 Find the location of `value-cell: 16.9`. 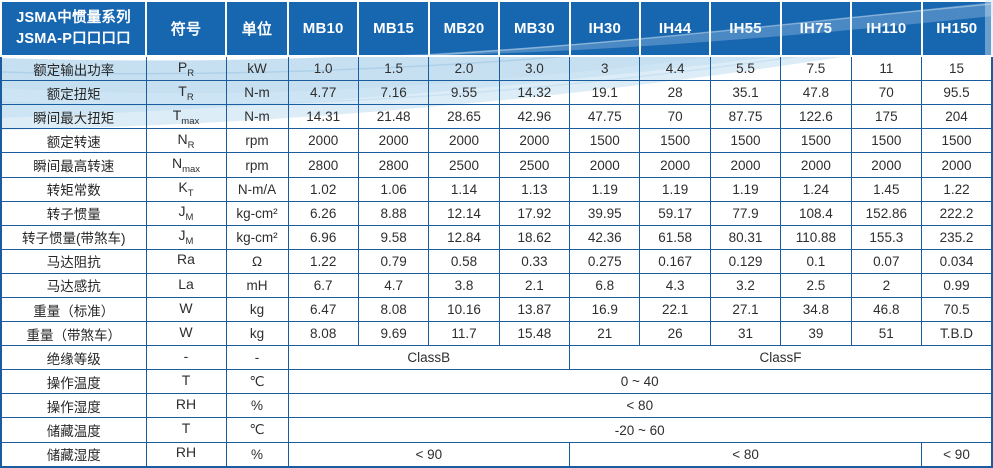

value-cell: 16.9 is located at coordinates (605, 310).